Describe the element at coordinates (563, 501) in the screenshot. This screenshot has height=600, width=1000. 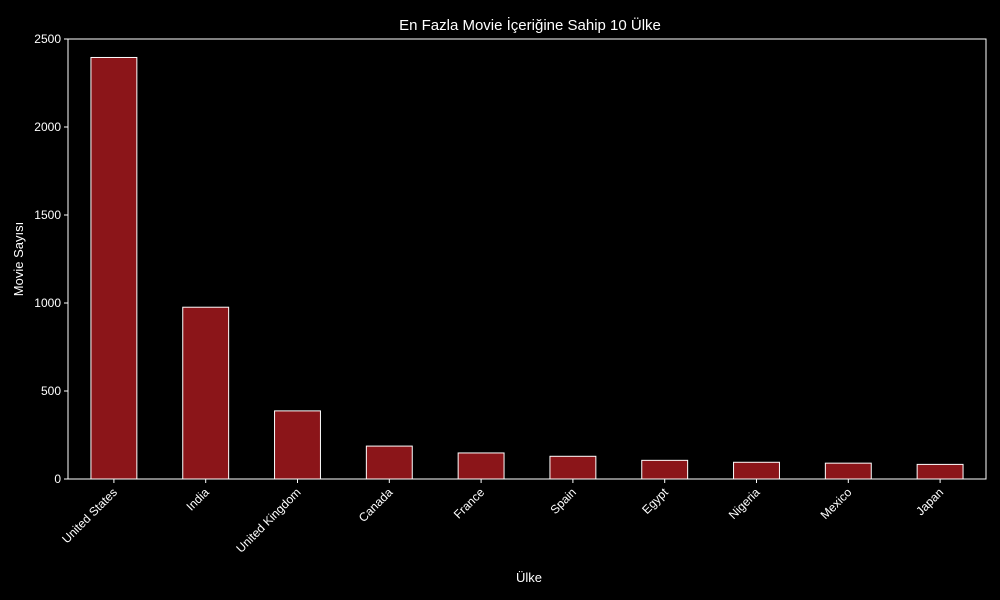
I see `x-tick-label: Spain` at that location.